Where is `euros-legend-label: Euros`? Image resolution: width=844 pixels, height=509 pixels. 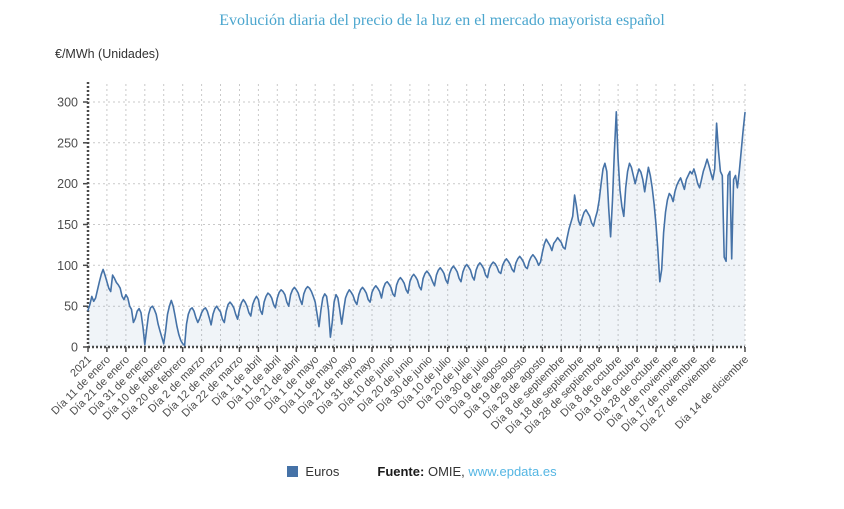 euros-legend-label: Euros is located at coordinates (322, 471).